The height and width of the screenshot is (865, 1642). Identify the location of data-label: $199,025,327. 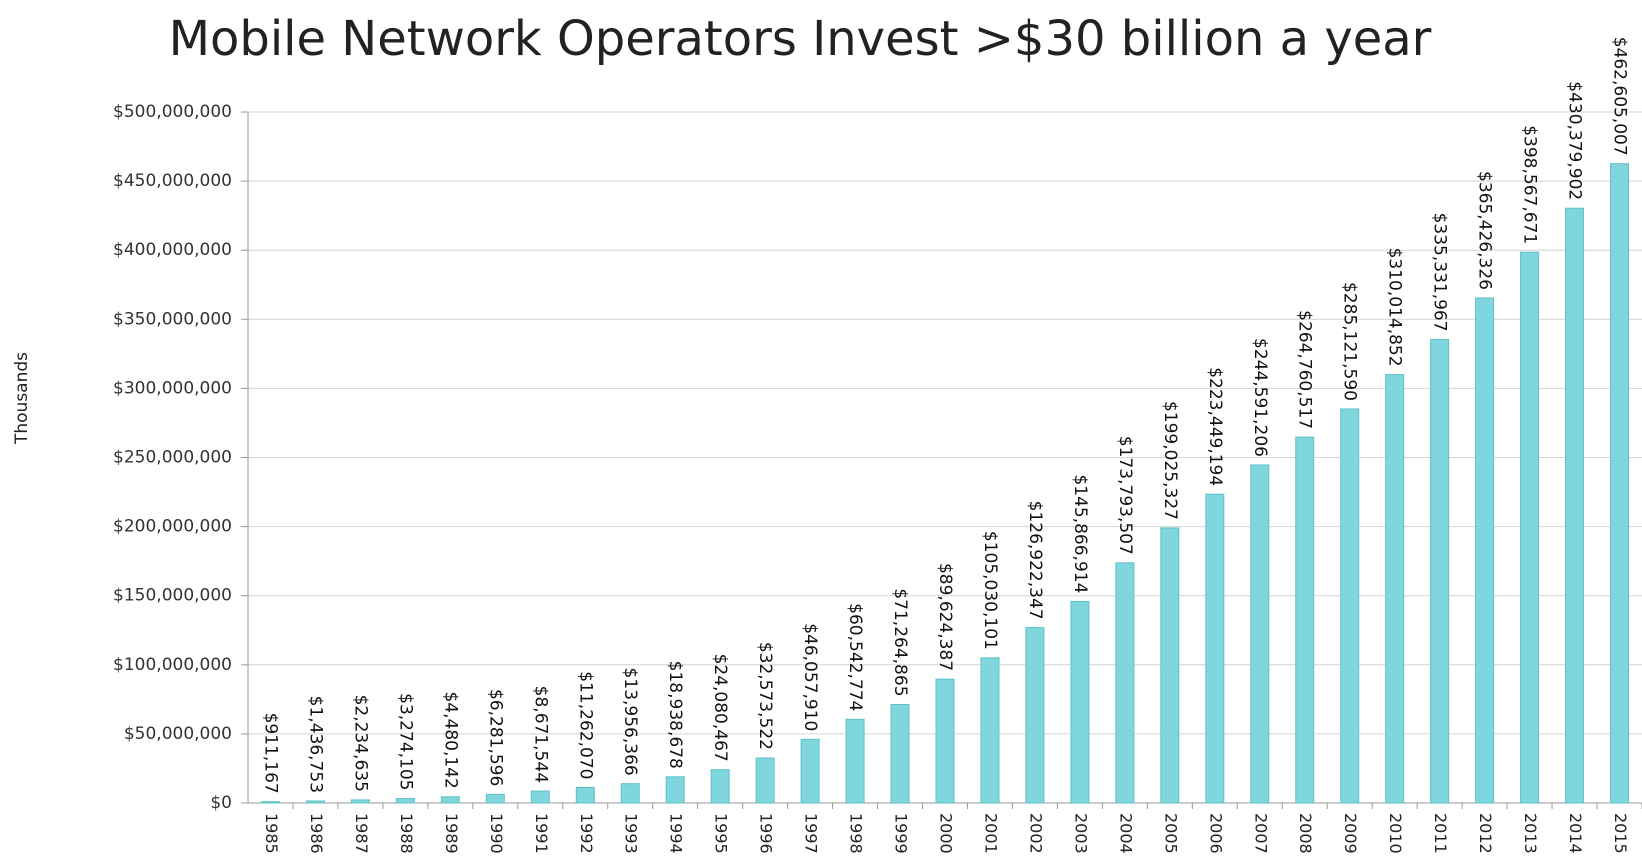
(1170, 460).